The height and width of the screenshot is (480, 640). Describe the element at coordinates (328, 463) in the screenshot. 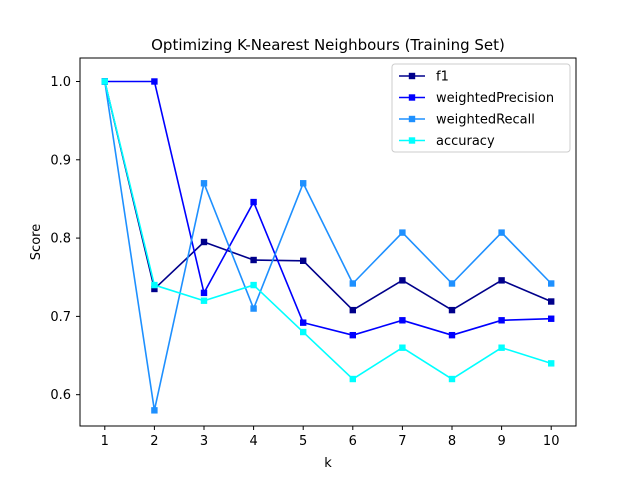

I see `x-axis-label: k` at that location.